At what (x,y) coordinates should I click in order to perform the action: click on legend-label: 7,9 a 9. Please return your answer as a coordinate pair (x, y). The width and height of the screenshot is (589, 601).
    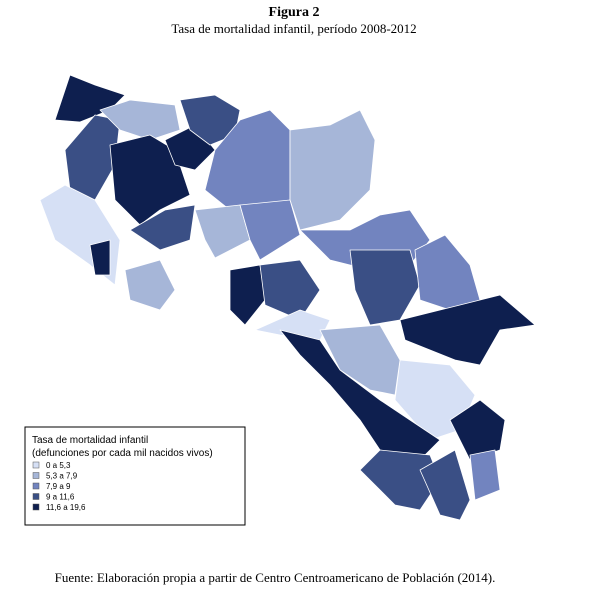
    Looking at the image, I should click on (58, 486).